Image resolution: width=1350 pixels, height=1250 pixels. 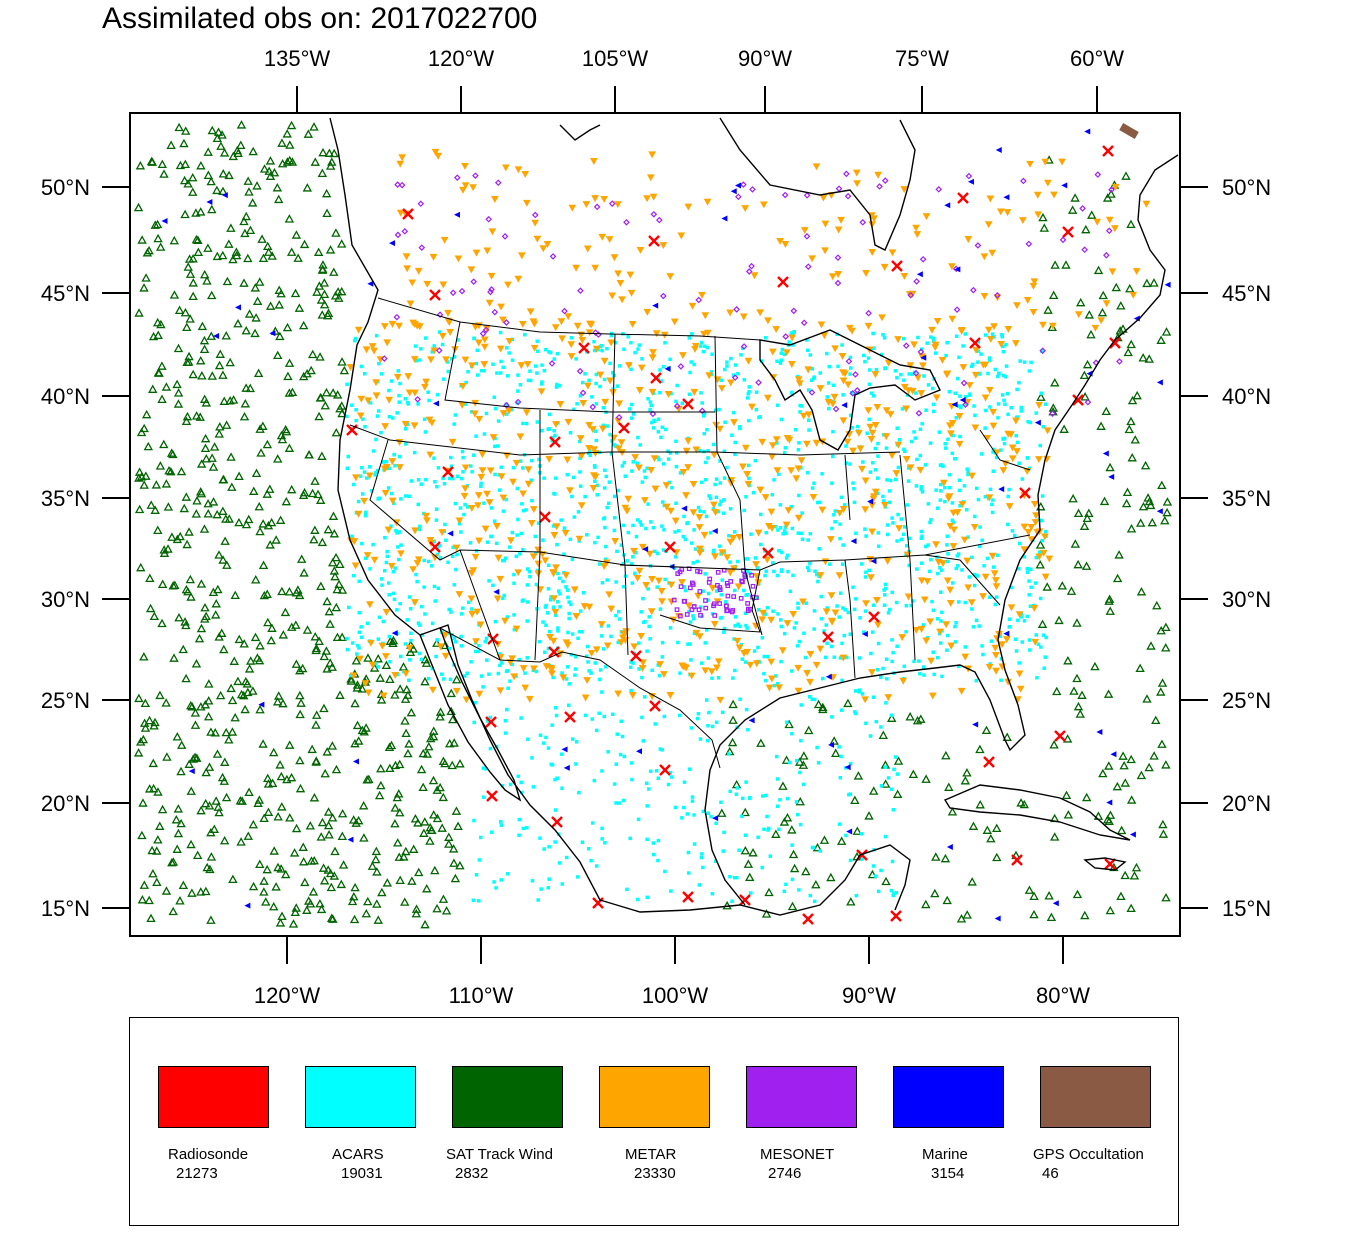 What do you see at coordinates (481, 995) in the screenshot?
I see `bottom-tick-label: 110°W` at bounding box center [481, 995].